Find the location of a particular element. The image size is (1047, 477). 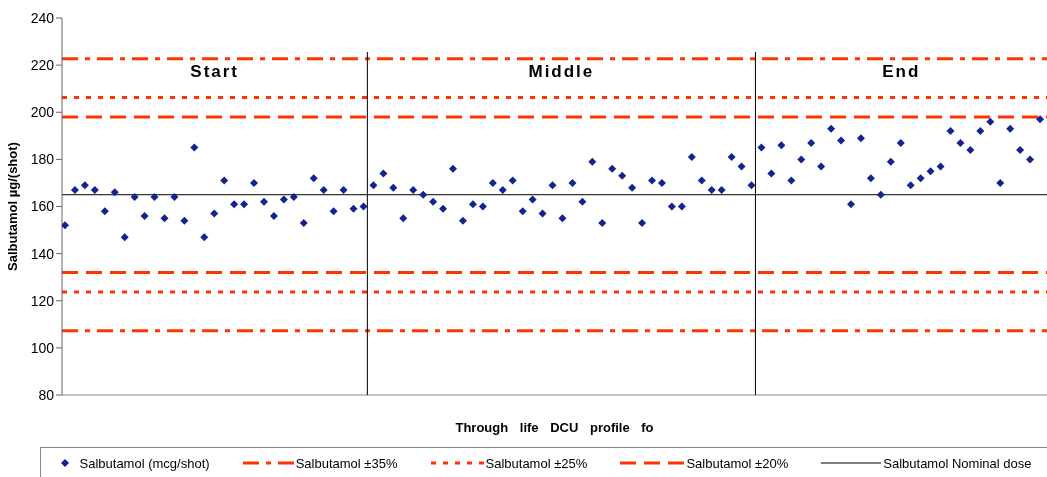

legend-label: Salbutamol (mcg/shot) is located at coordinates (144, 463).